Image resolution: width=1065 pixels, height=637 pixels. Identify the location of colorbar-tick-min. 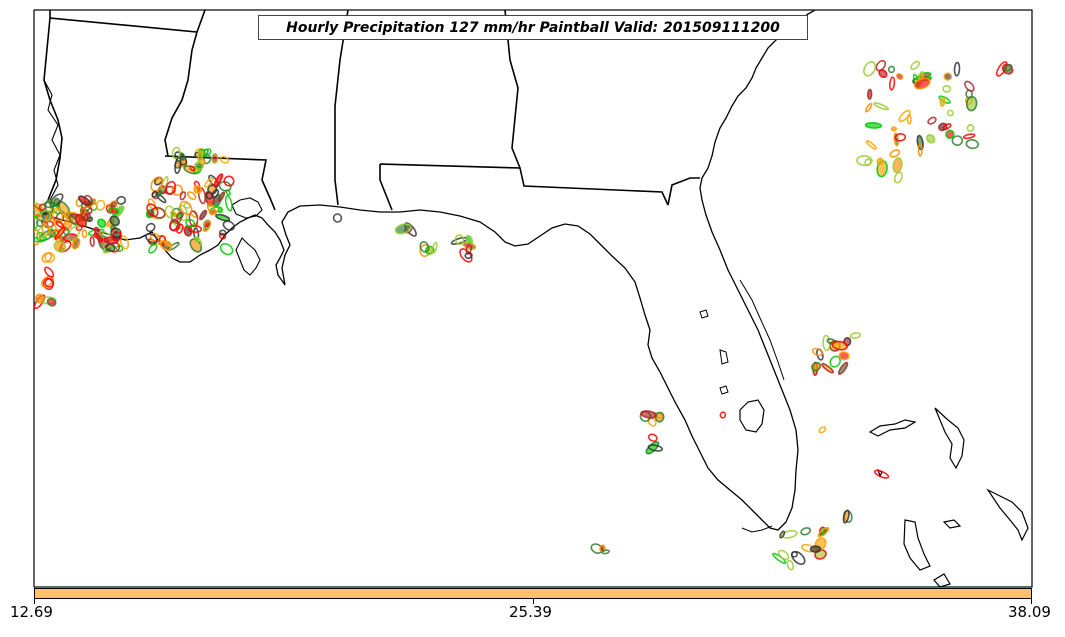
(34, 601).